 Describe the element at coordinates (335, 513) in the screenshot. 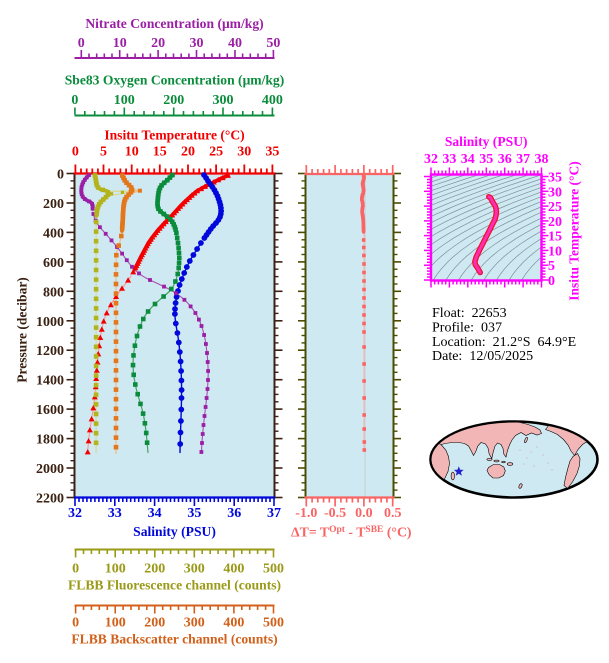

I see `svg-text: -0.5` at that location.